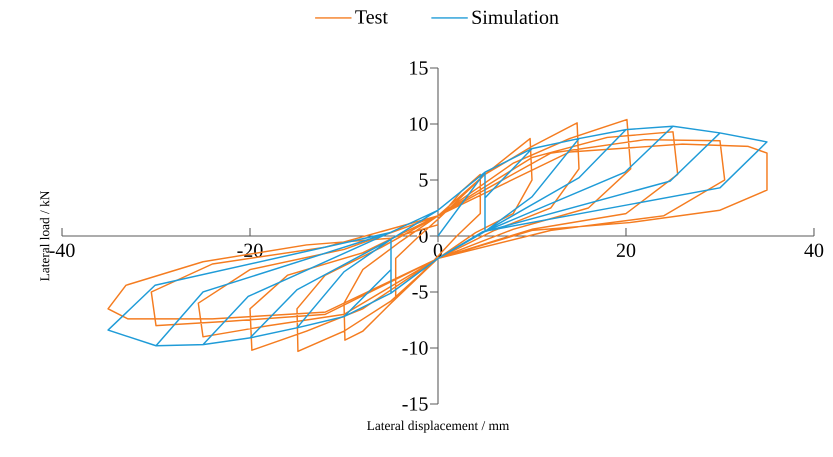  I want to click on legend-label: Test, so click(371, 17).